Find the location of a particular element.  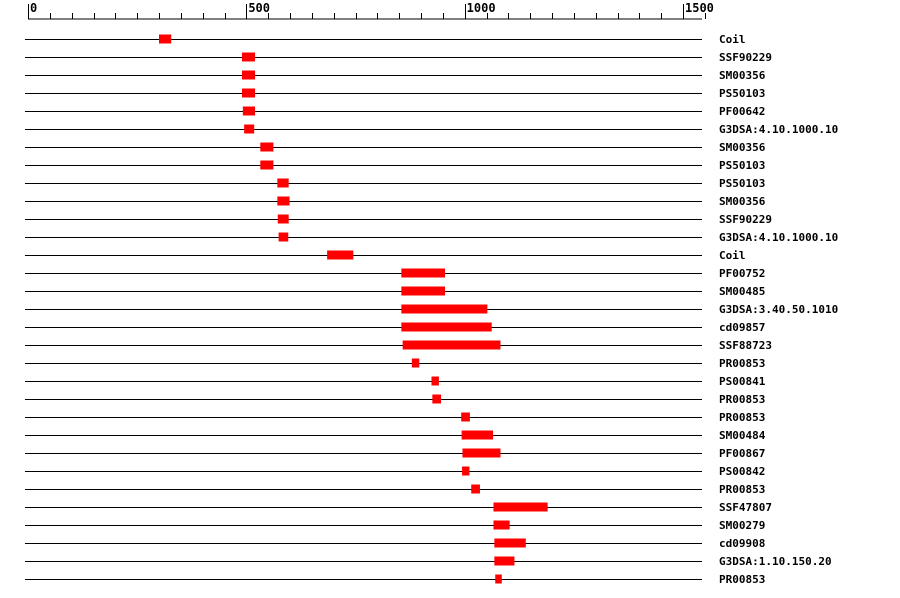

x-axis: 0 500 1000 1500 is located at coordinates (371, 10).